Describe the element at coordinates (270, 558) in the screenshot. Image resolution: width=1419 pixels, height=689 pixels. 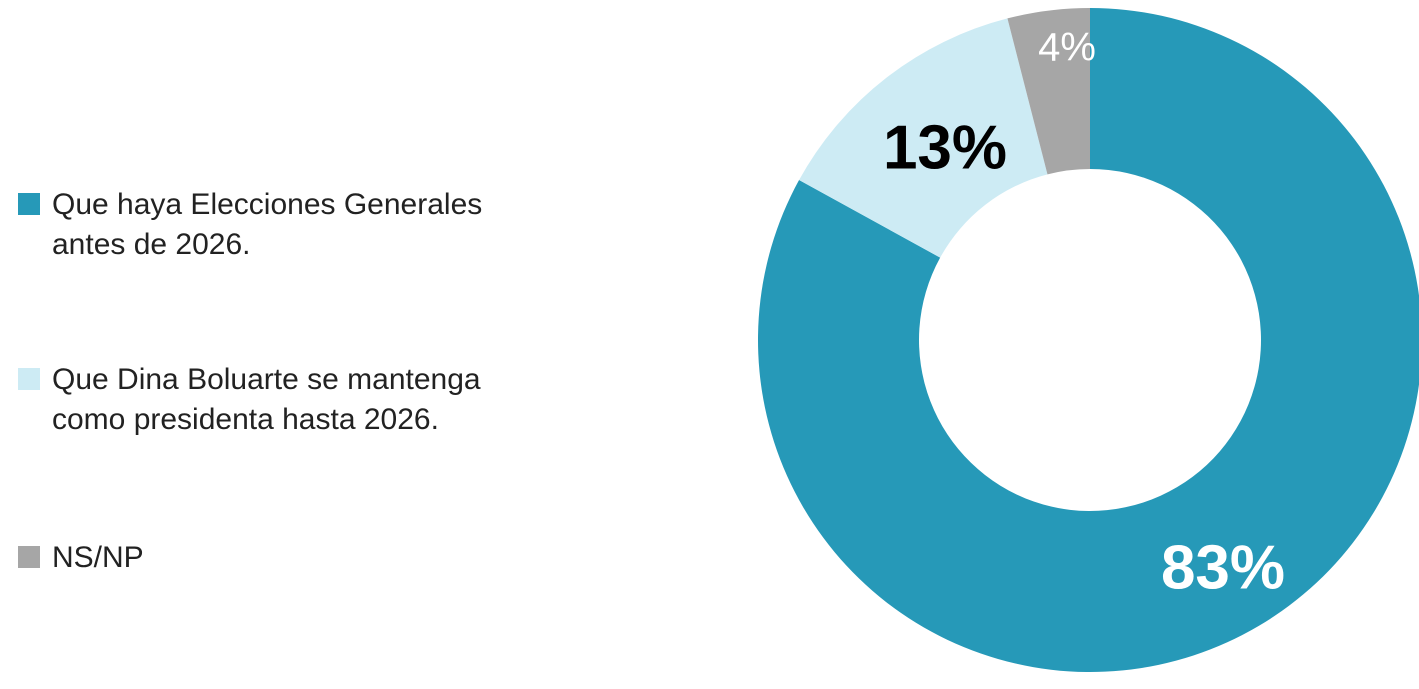
I see `legend-item: NS/NP` at that location.